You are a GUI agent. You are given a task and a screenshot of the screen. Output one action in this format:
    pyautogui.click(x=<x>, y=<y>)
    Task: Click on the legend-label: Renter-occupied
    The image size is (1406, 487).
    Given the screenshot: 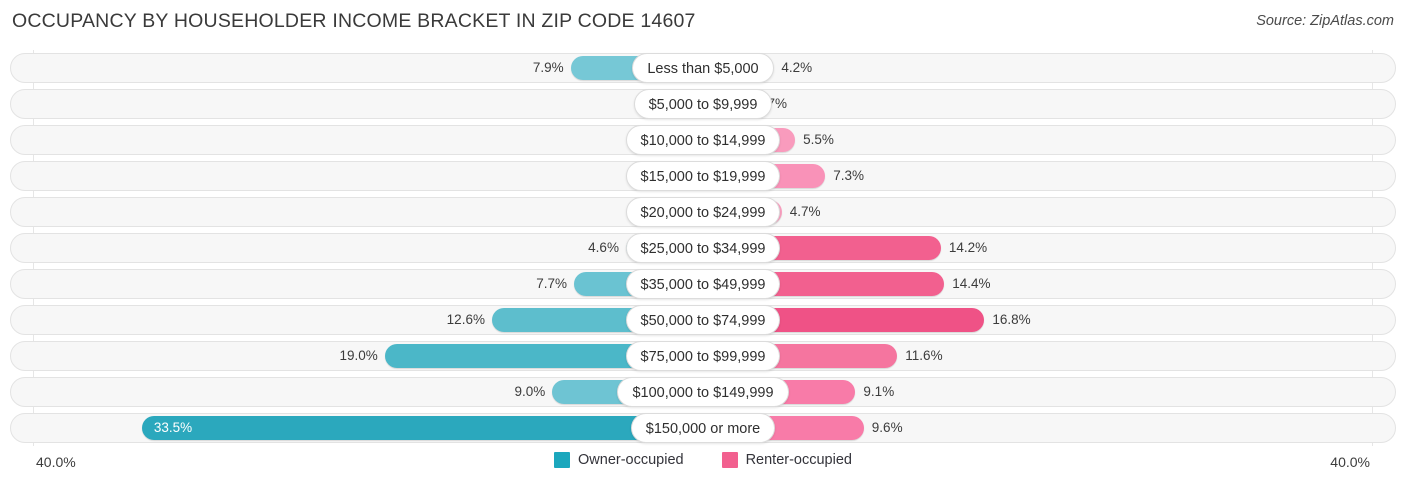 What is the action you would take?
    pyautogui.click(x=798, y=460)
    